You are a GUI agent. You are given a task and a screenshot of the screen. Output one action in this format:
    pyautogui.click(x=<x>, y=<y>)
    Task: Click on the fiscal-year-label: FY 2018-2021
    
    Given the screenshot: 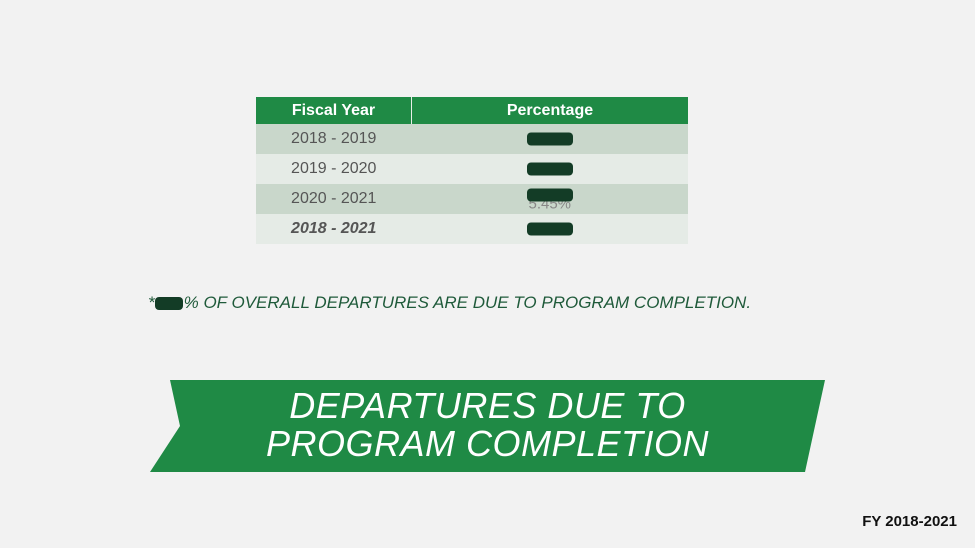 What is the action you would take?
    pyautogui.click(x=909, y=521)
    